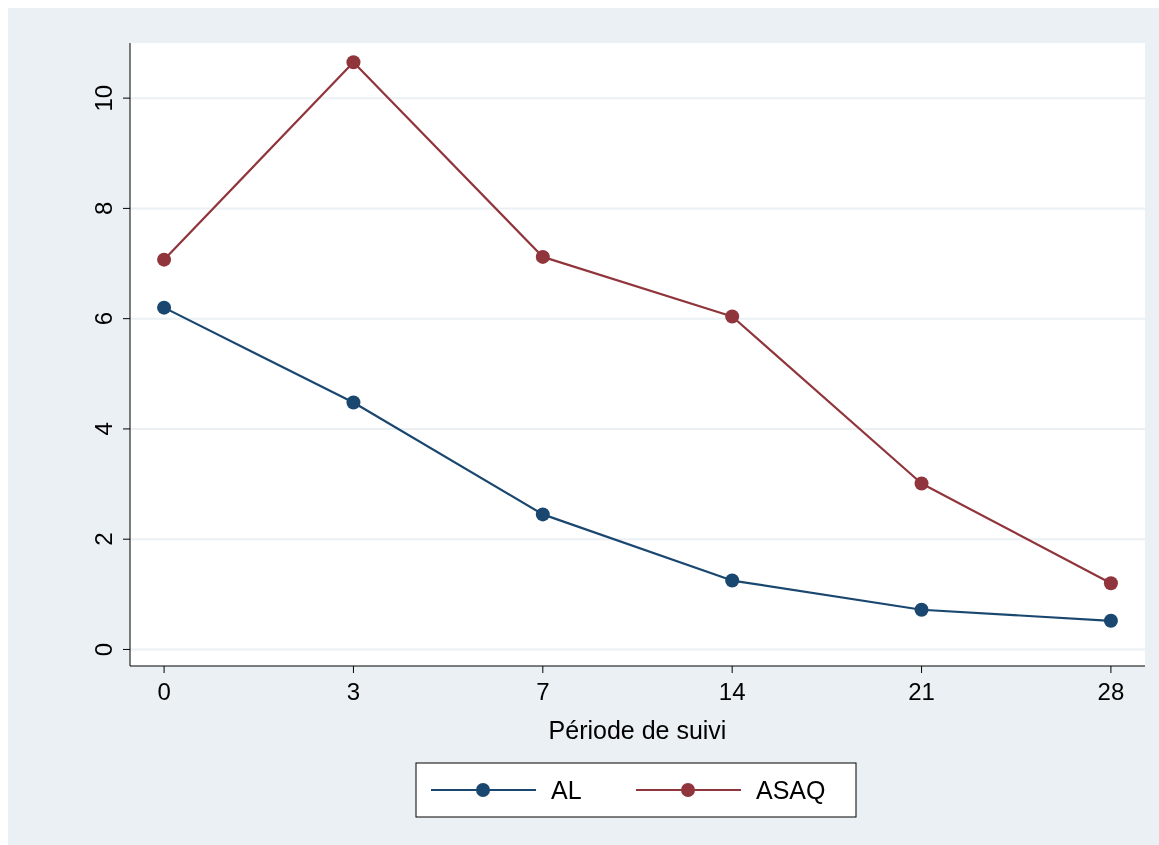 The width and height of the screenshot is (1159, 845). Describe the element at coordinates (103, 318) in the screenshot. I see `y-tick-label: 6` at that location.